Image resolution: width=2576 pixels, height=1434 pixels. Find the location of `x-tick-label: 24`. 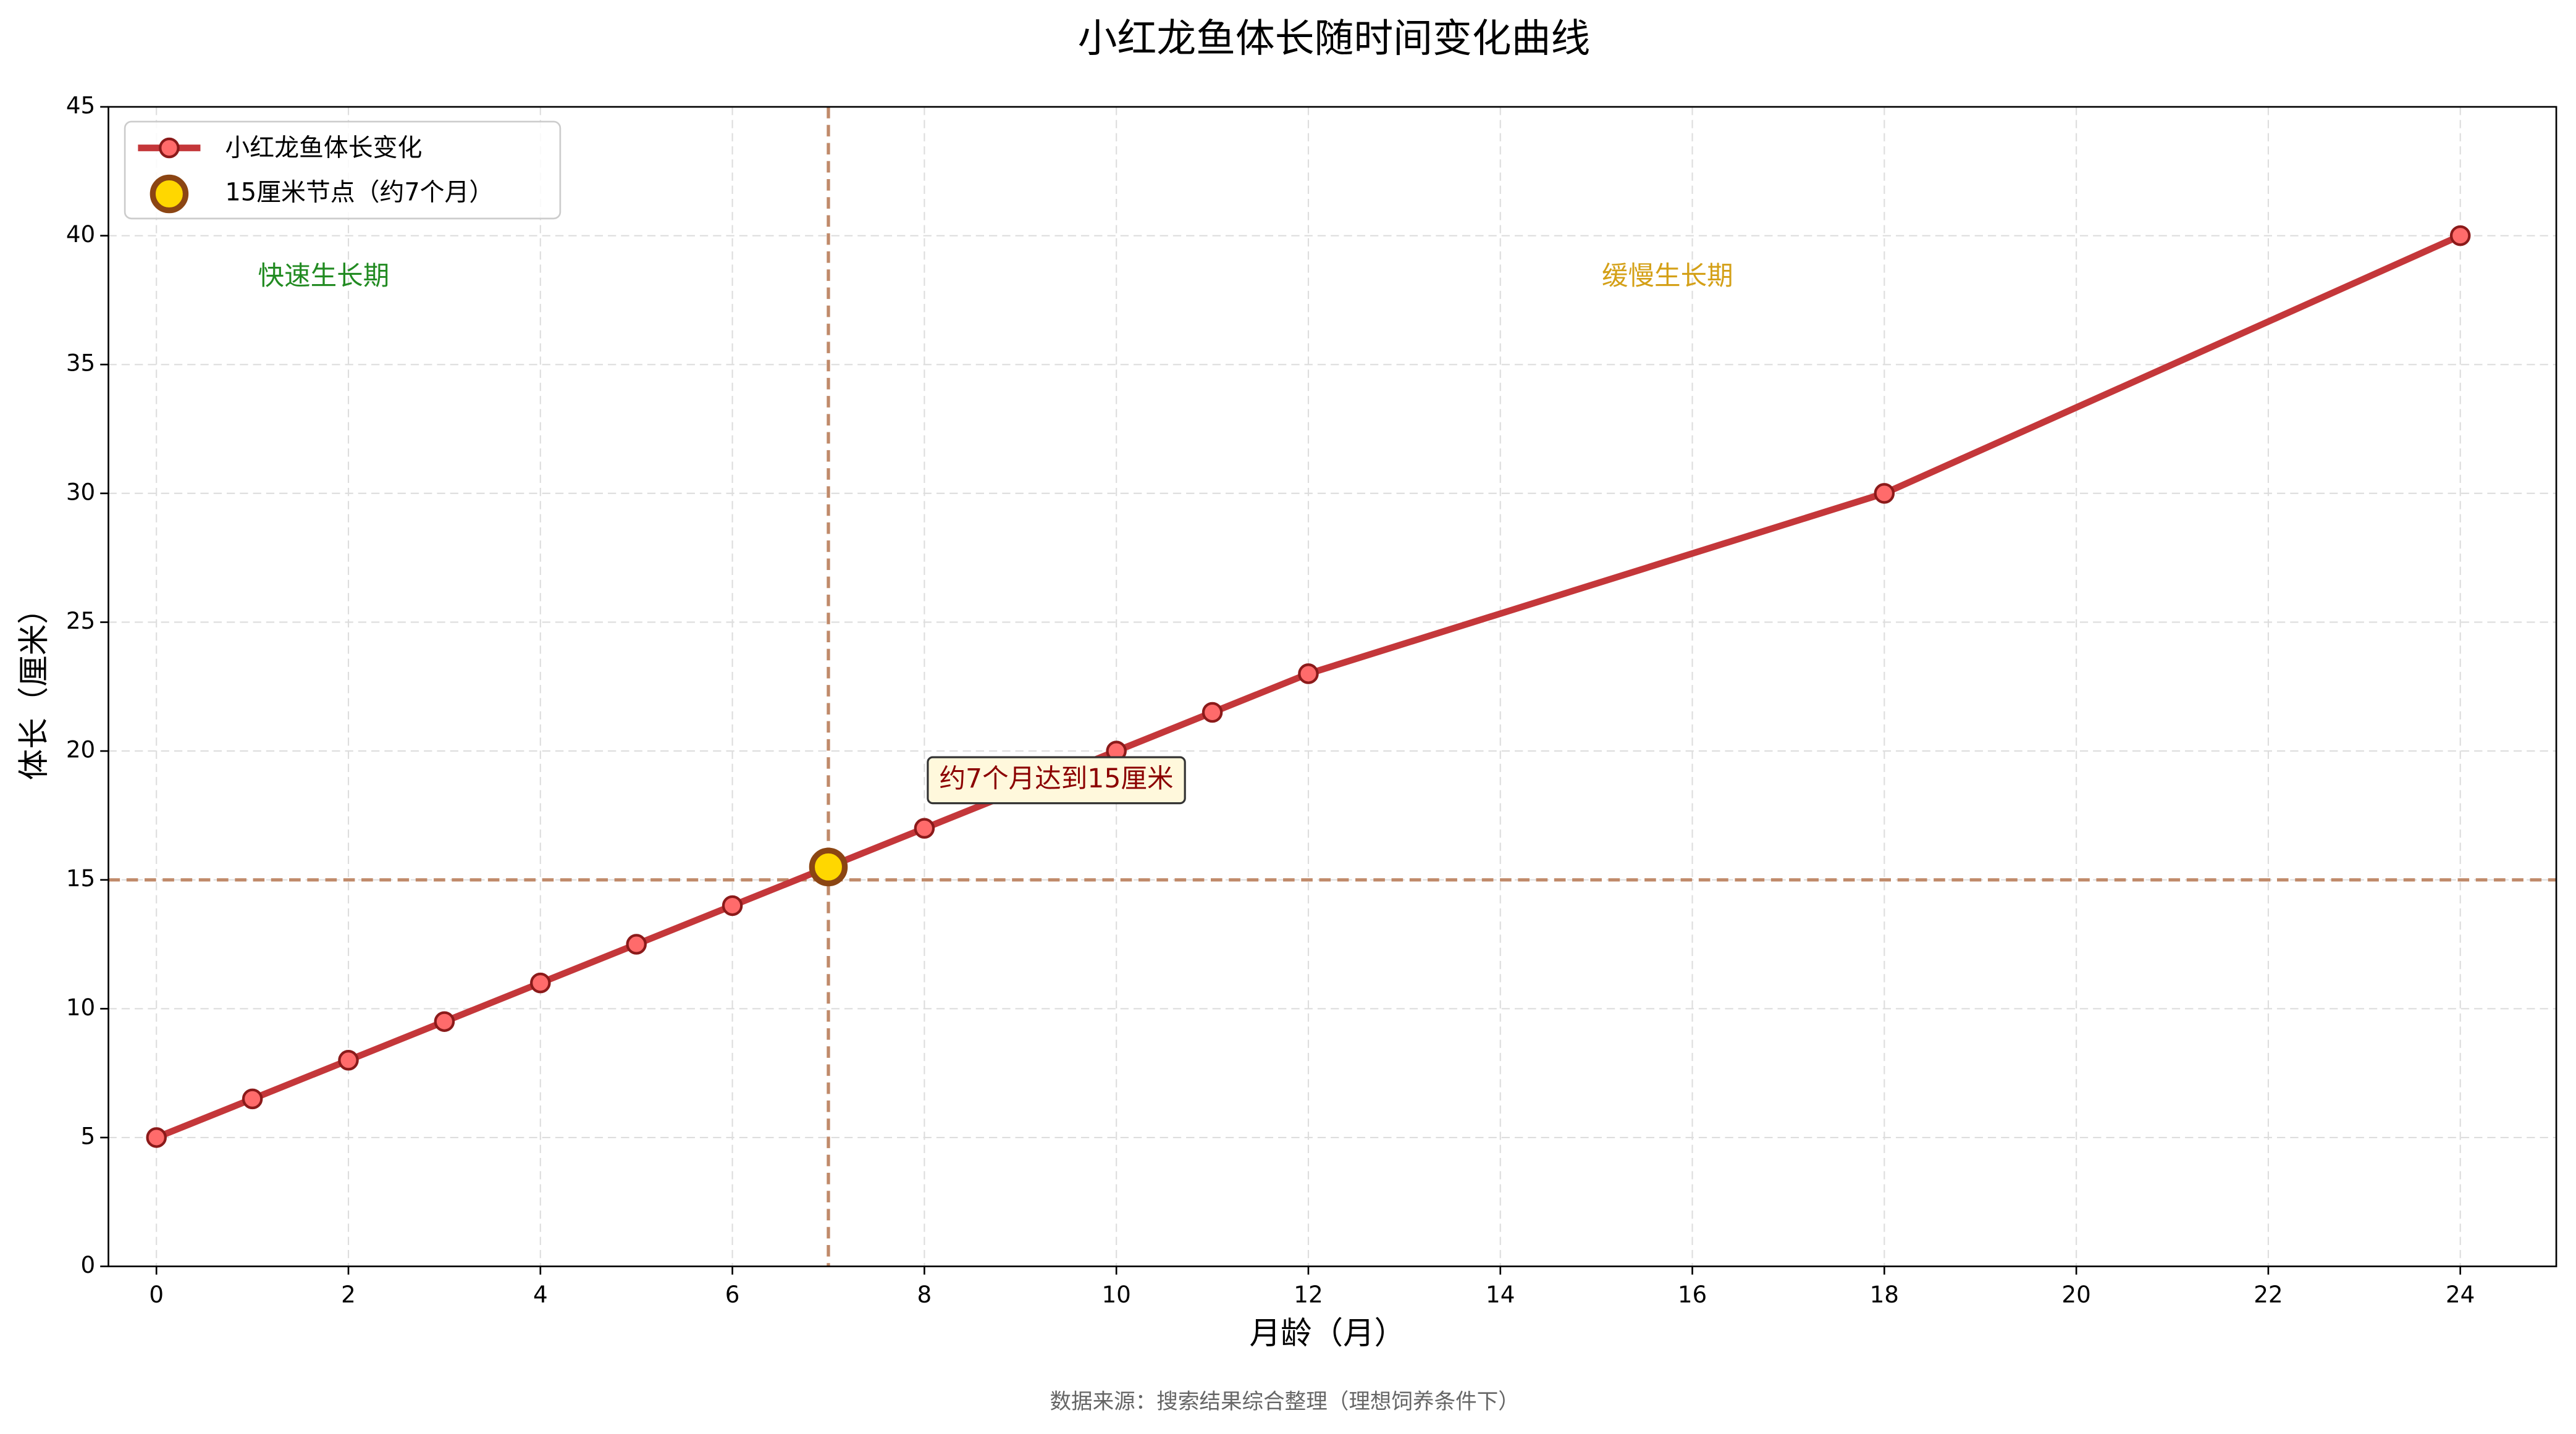

x-tick-label: 24 is located at coordinates (2460, 1295).